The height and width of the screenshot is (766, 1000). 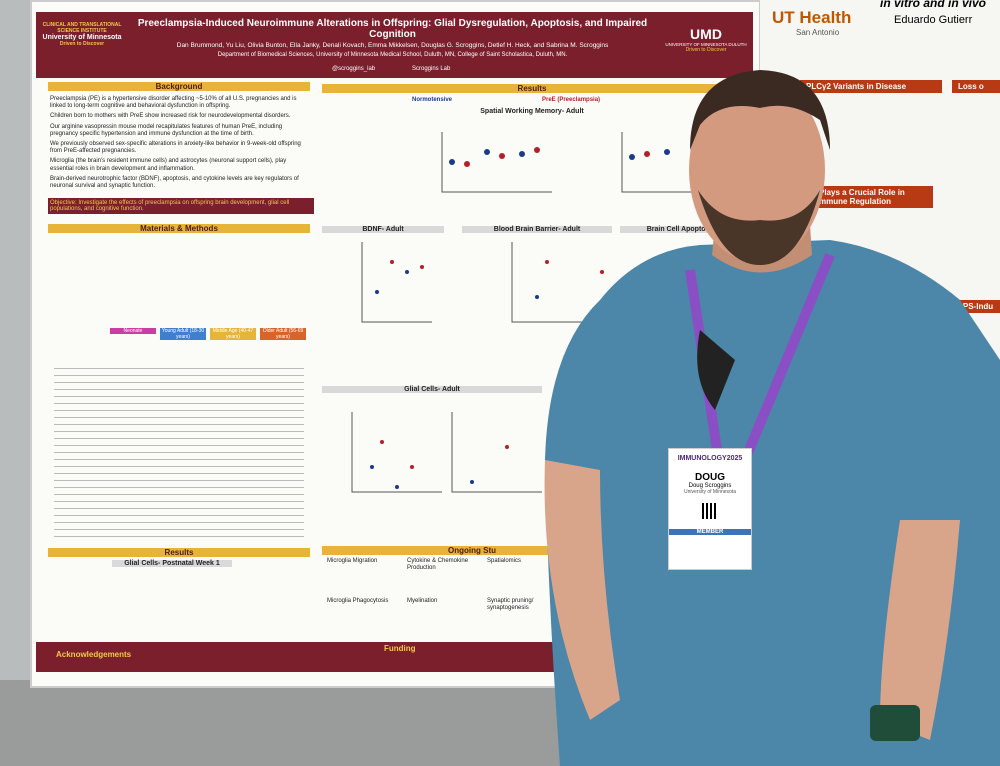 I want to click on hair, so click(x=760, y=110).